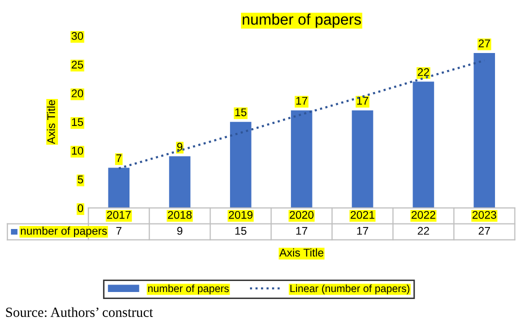  What do you see at coordinates (302, 100) in the screenshot?
I see `text: 17` at bounding box center [302, 100].